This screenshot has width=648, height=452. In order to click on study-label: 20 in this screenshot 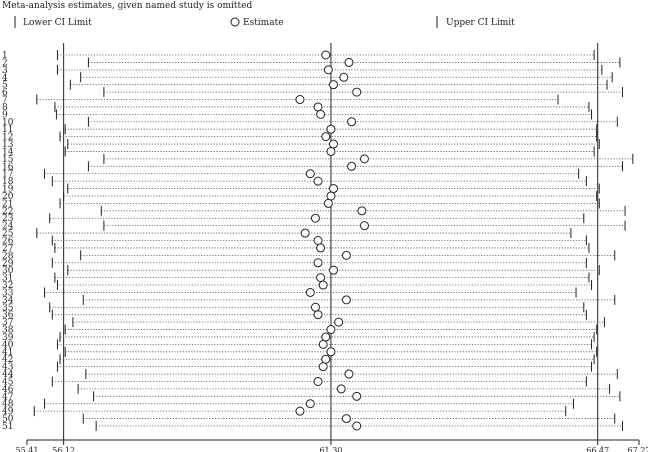, I will do `click(8, 197)`.